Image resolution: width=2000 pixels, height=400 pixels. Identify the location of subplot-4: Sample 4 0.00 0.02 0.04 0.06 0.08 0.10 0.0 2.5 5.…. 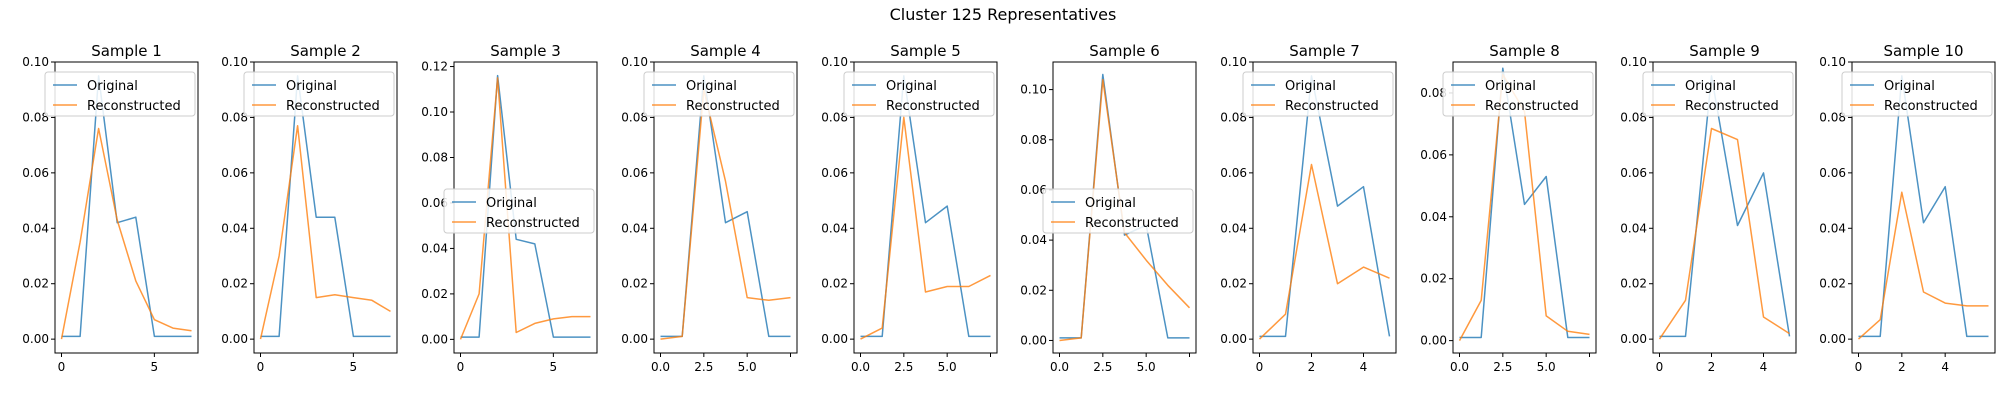
(709, 208).